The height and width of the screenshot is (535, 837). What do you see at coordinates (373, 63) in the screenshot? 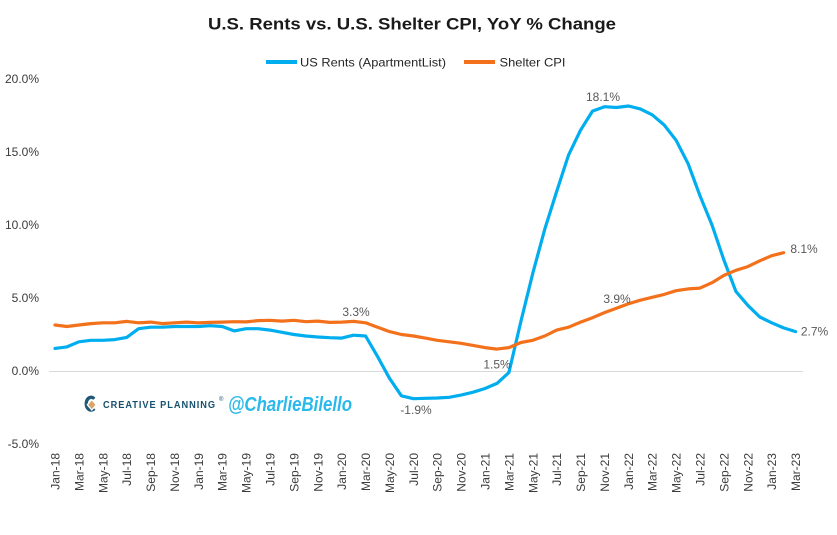
I see `svg-text: US Rents (ApartmentList)` at bounding box center [373, 63].